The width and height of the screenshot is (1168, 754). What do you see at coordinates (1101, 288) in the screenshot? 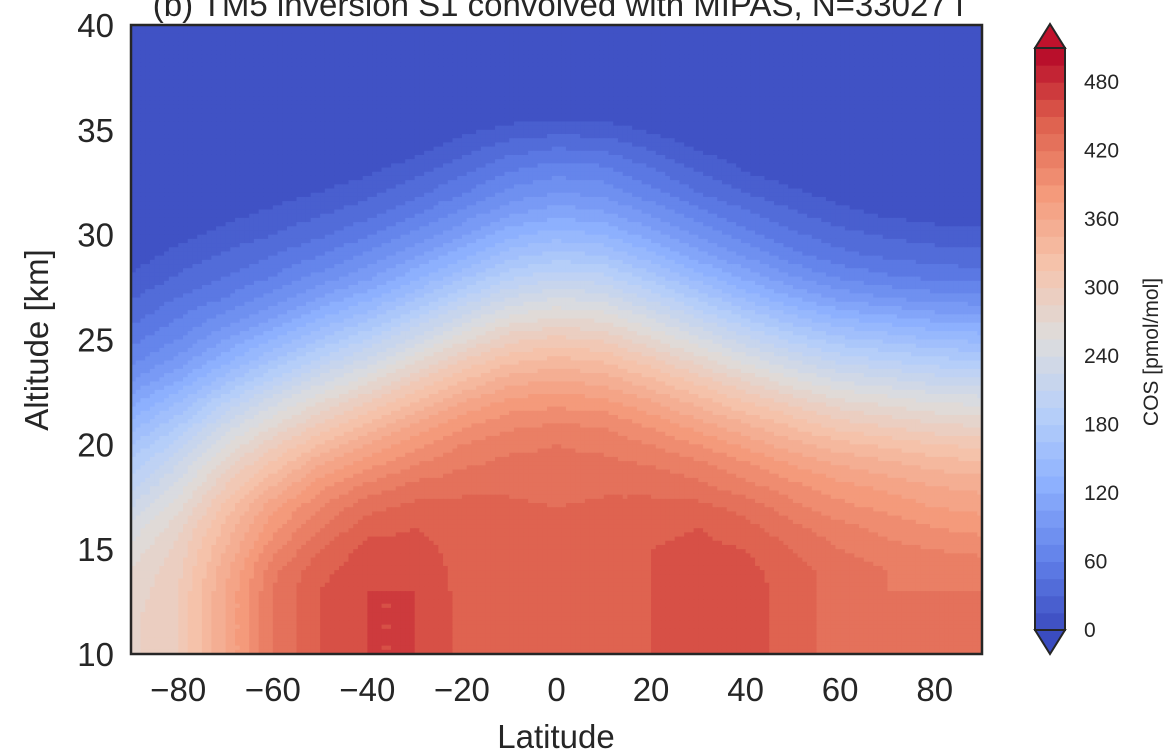
I see `colorbar-tick-label: 300` at bounding box center [1101, 288].